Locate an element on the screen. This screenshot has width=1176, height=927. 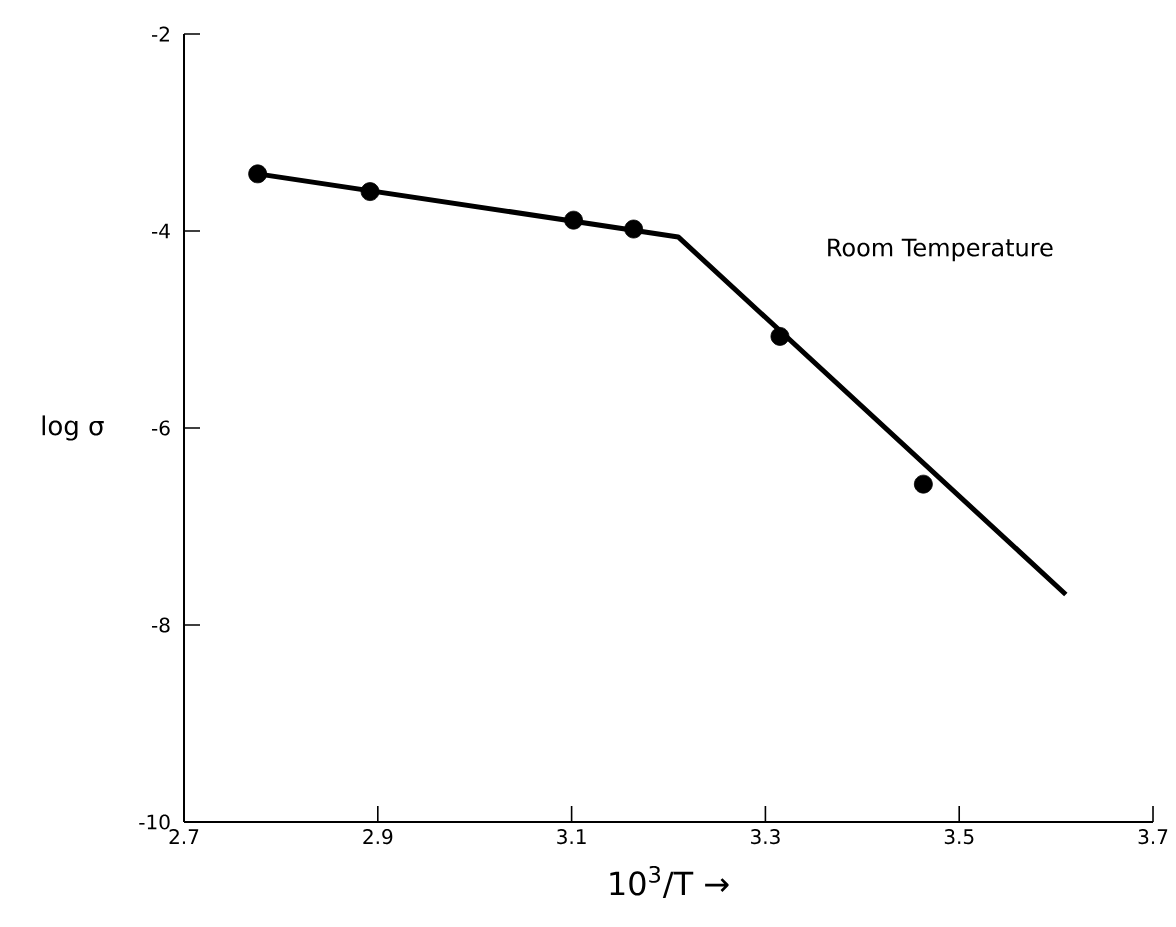
y-tick-label: -4 is located at coordinates (160, 231).